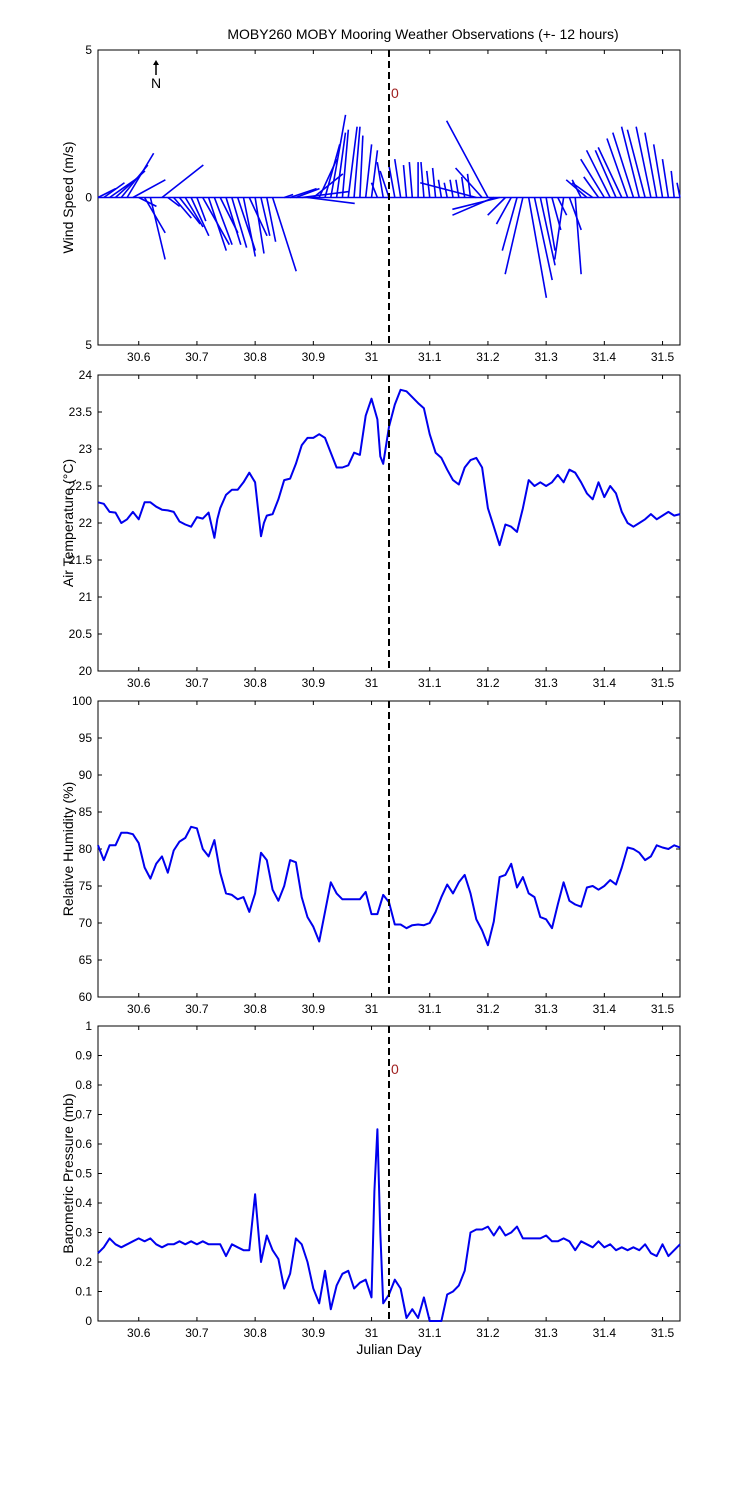 This screenshot has height=1500, width=750. I want to click on y-tick-label: 0.8, so click(83, 1085).